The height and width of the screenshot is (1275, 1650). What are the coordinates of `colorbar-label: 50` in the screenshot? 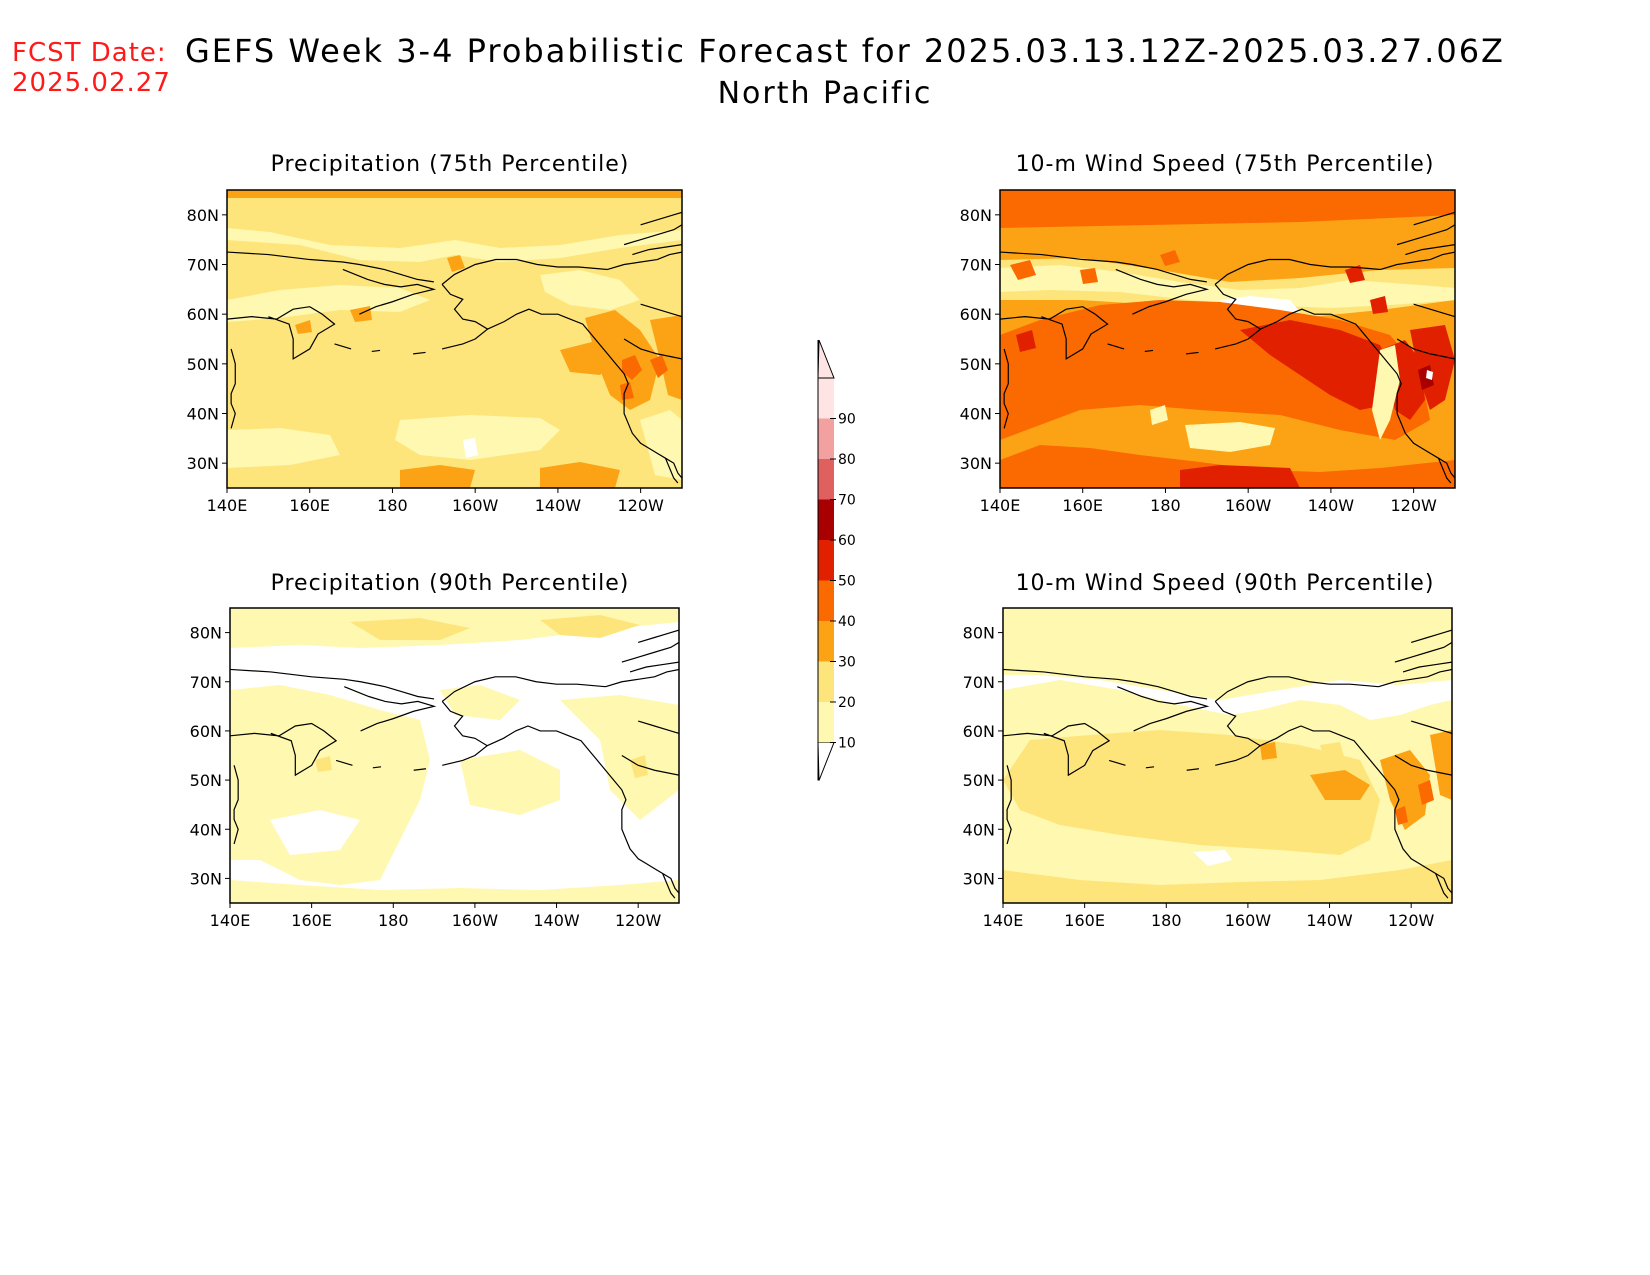 It's located at (847, 582).